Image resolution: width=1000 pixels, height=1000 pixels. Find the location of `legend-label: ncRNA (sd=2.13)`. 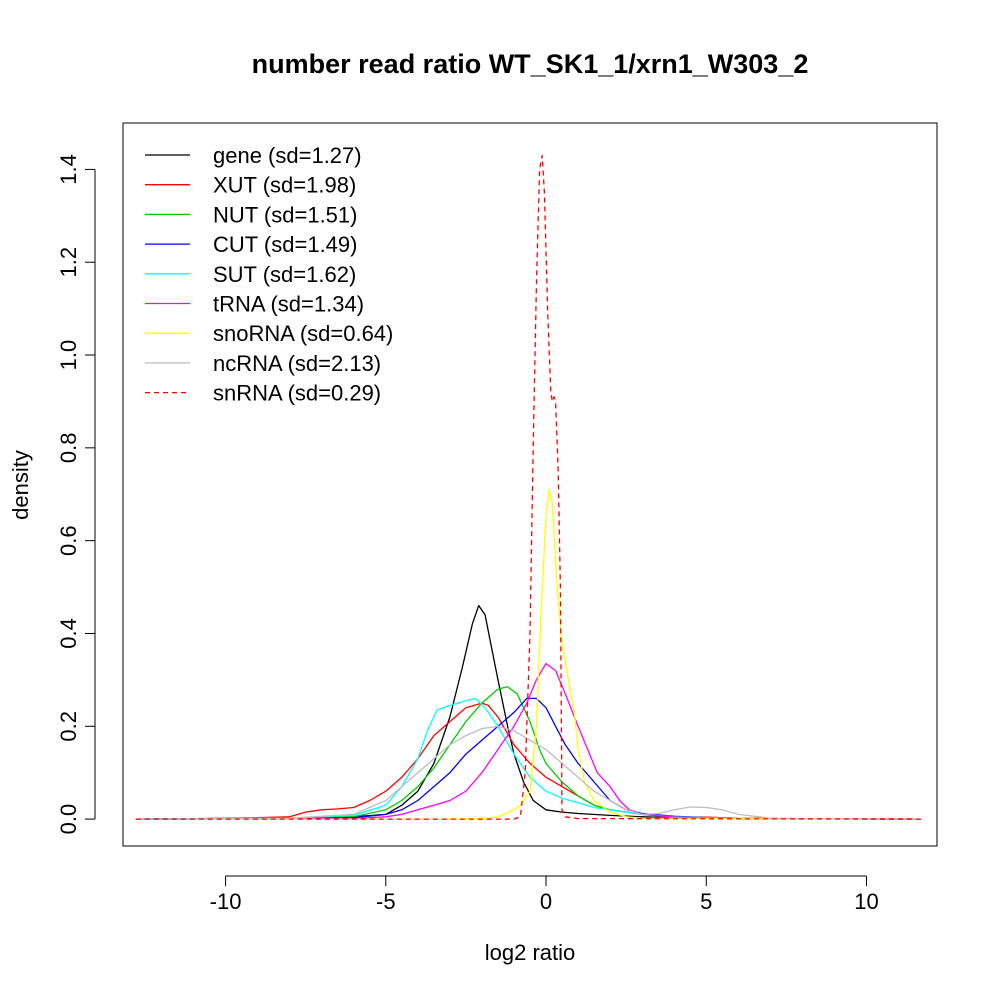

legend-label: ncRNA (sd=2.13) is located at coordinates (297, 363).